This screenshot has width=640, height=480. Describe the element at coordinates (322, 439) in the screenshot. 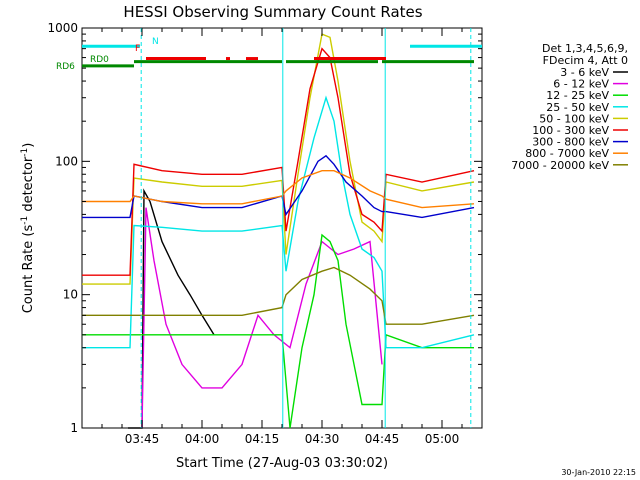

I see `x-tick-label-3: 04:30` at that location.